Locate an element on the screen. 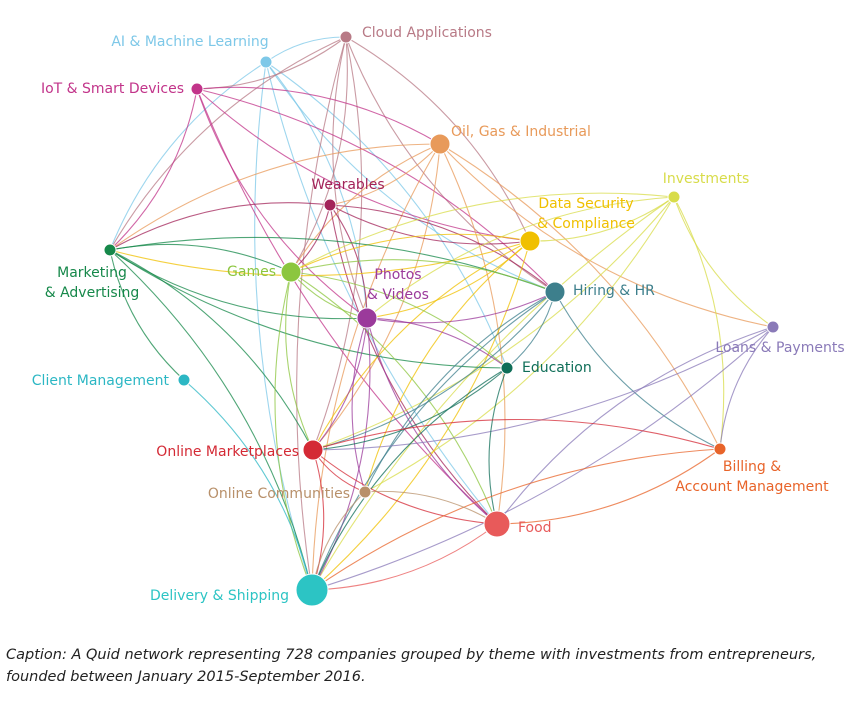 The image size is (856, 703). edge-iot-datasec is located at coordinates (363, 165).